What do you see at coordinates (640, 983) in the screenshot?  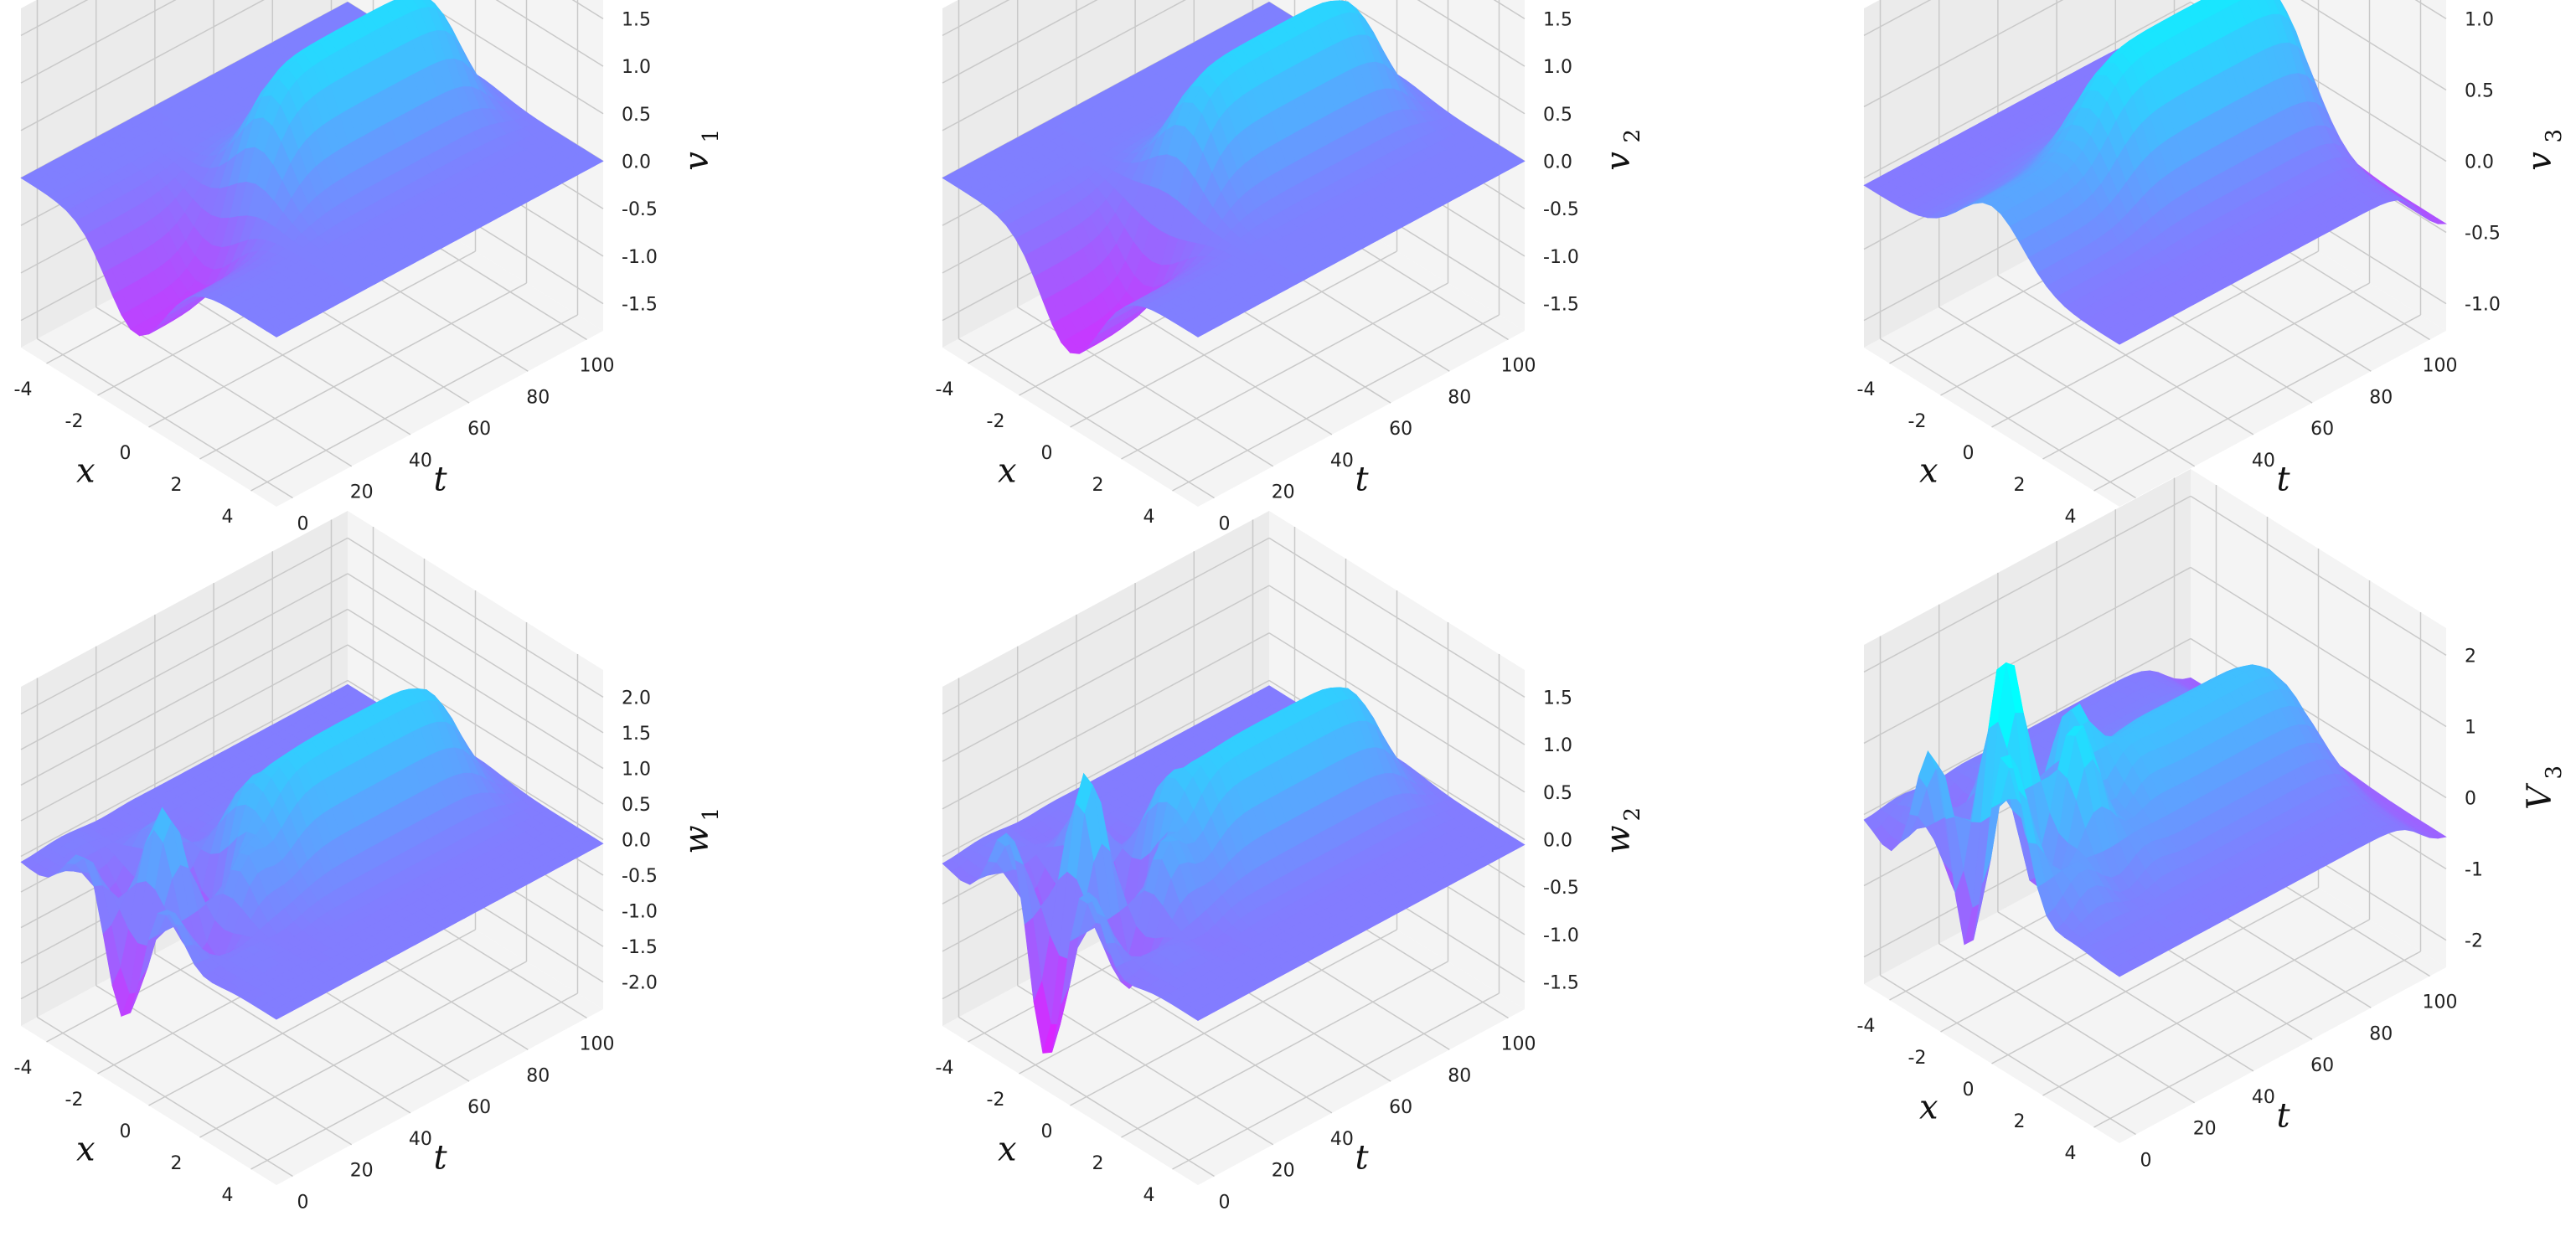 I see `z-tick-label: -2.0` at bounding box center [640, 983].